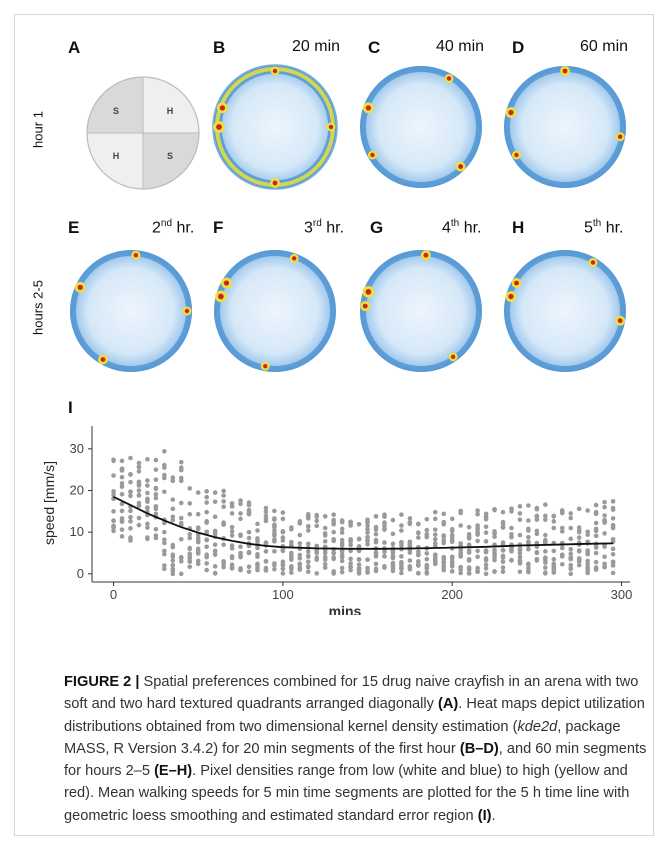 This screenshot has height=864, width=668. What do you see at coordinates (470, 228) in the screenshot?
I see `time-label-g-rest: hr.` at bounding box center [470, 228].